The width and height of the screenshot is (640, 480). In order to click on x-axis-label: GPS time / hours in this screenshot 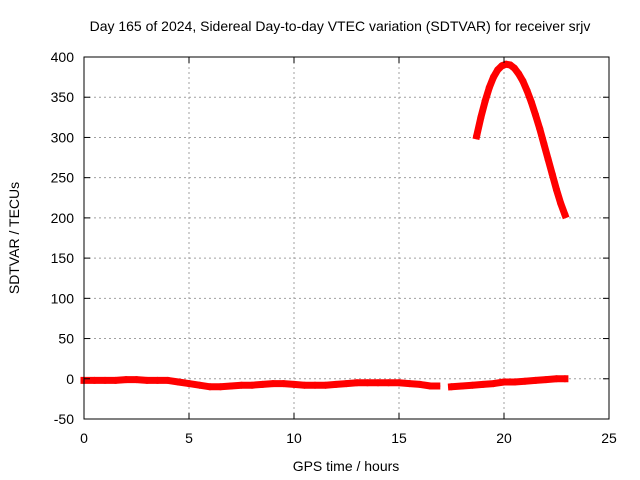, I will do `click(346, 466)`.